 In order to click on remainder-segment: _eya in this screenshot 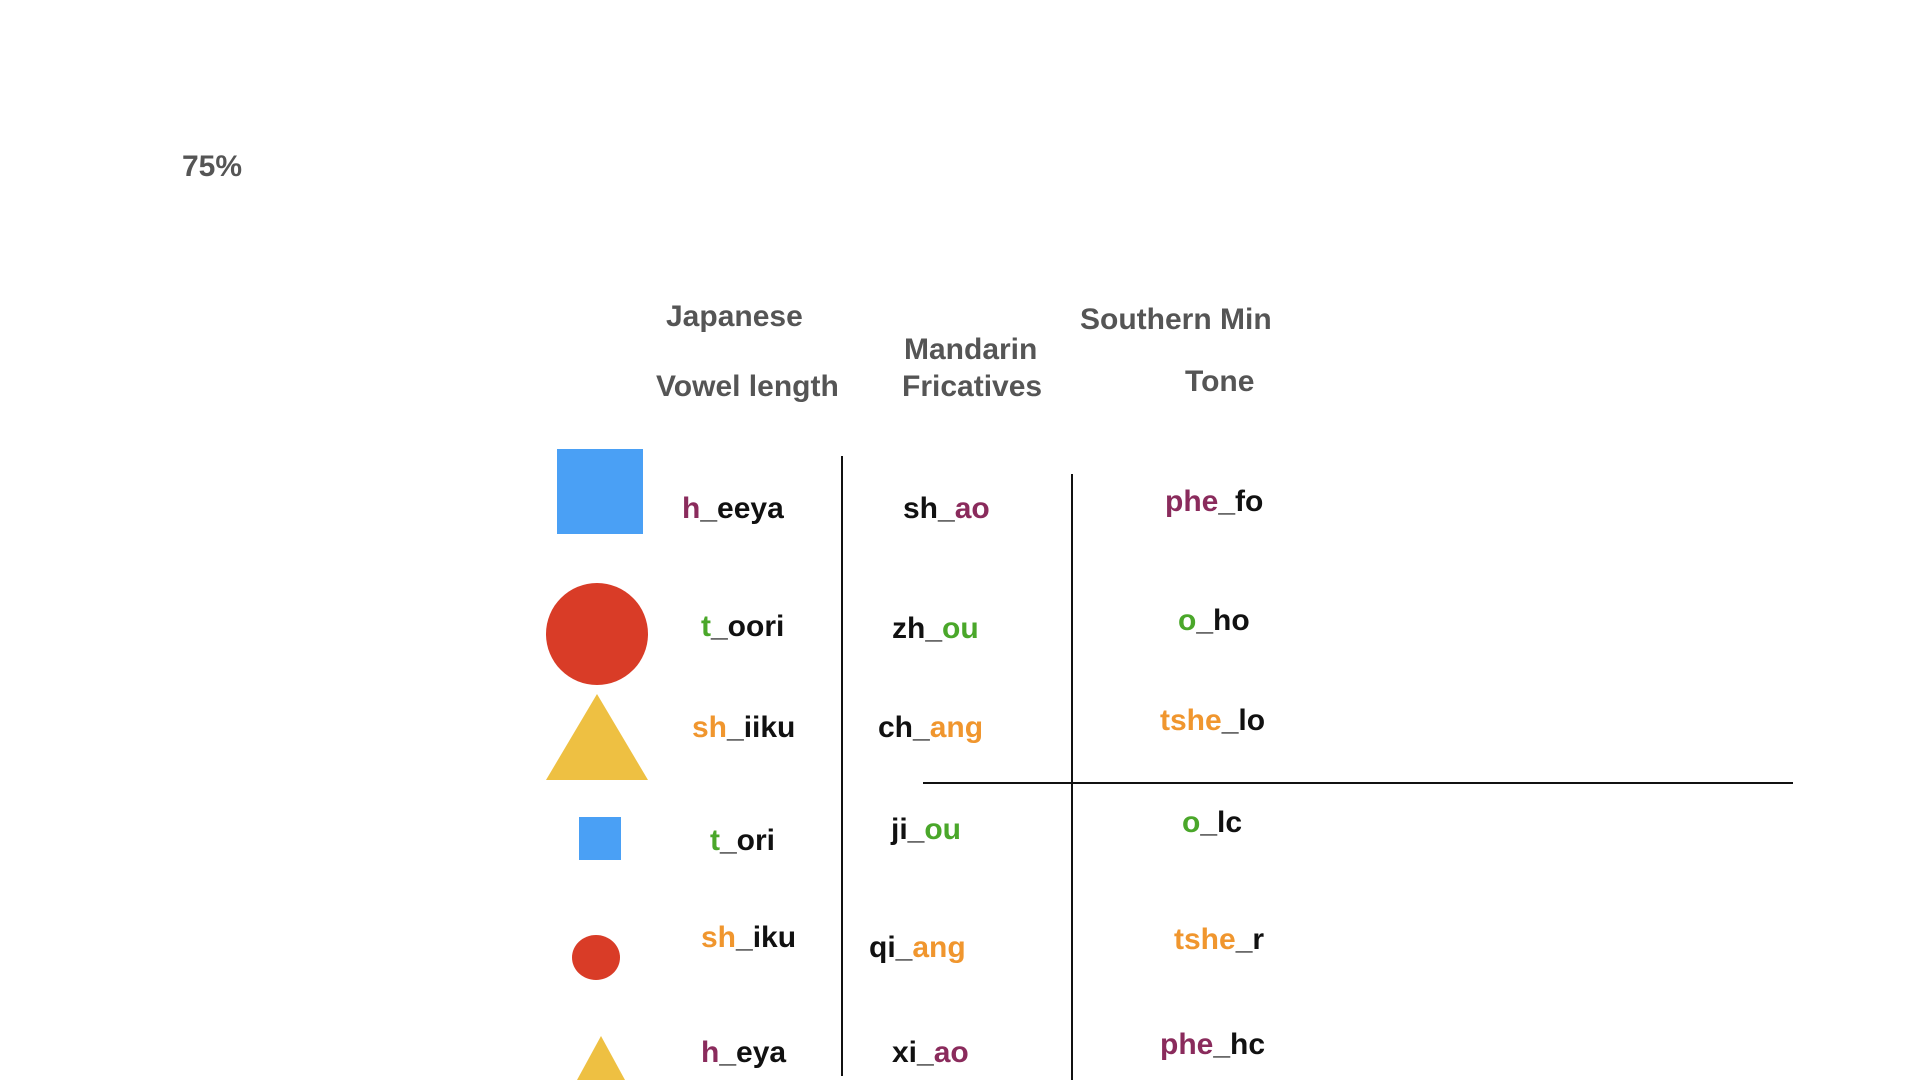, I will do `click(753, 1052)`.